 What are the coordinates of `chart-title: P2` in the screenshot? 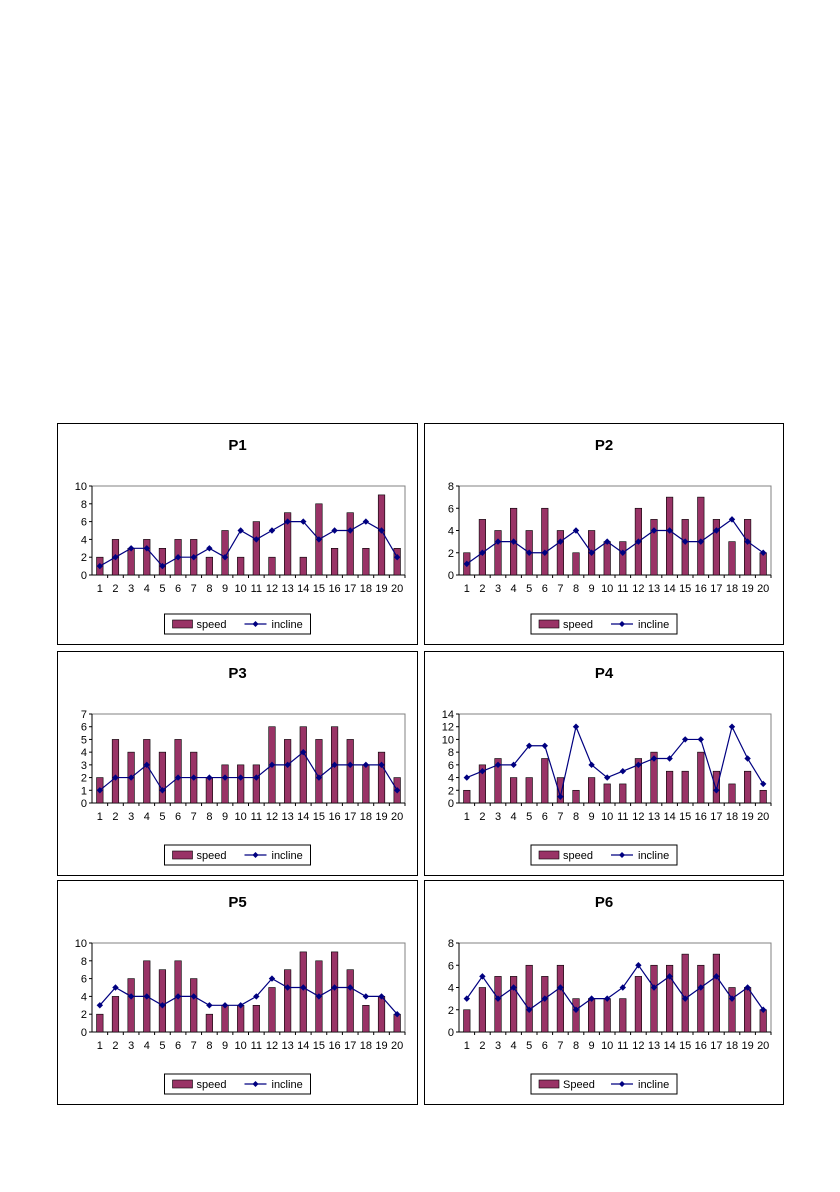 It's located at (604, 445).